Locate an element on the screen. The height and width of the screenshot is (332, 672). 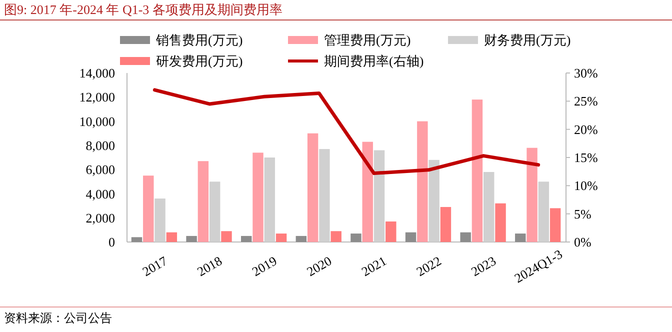
x-tick-label: 2019 is located at coordinates (264, 266).